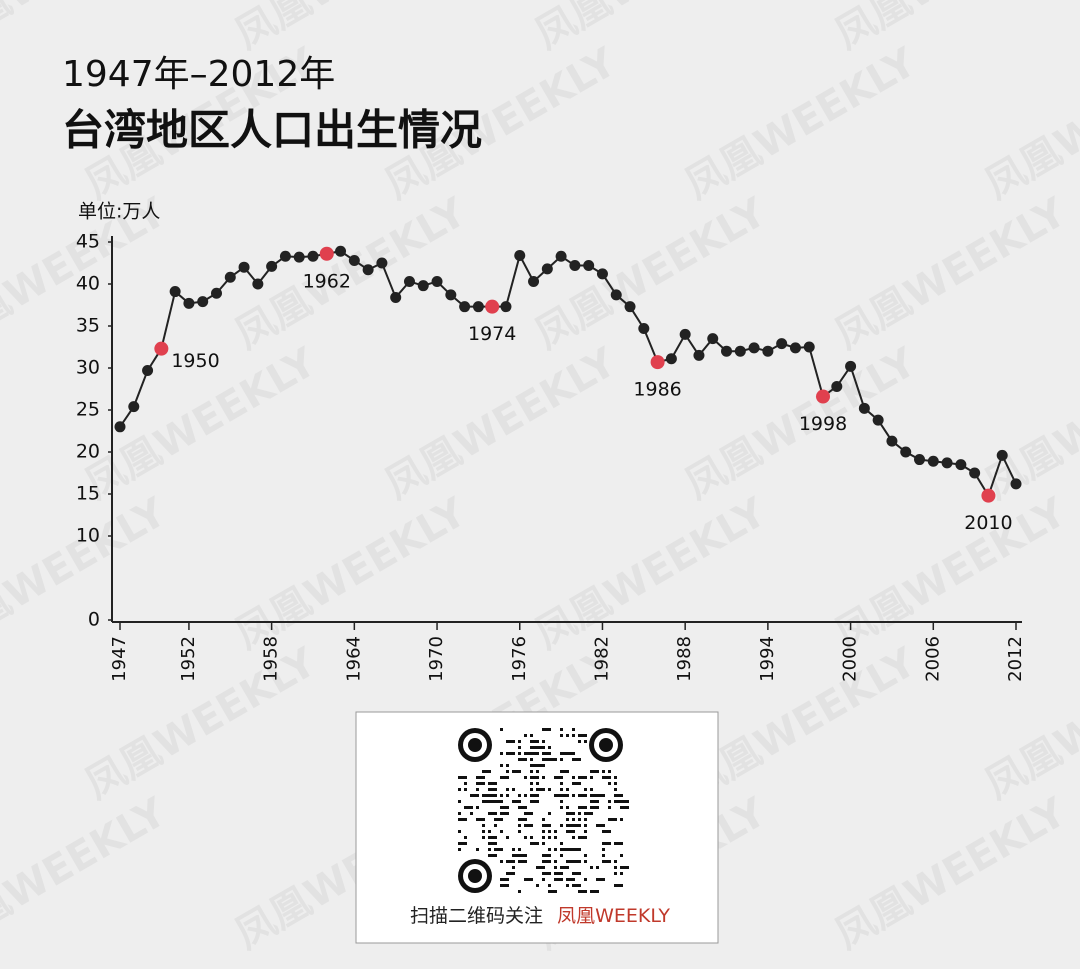 This screenshot has height=969, width=1080. I want to click on y-tick-label: 35, so click(88, 326).